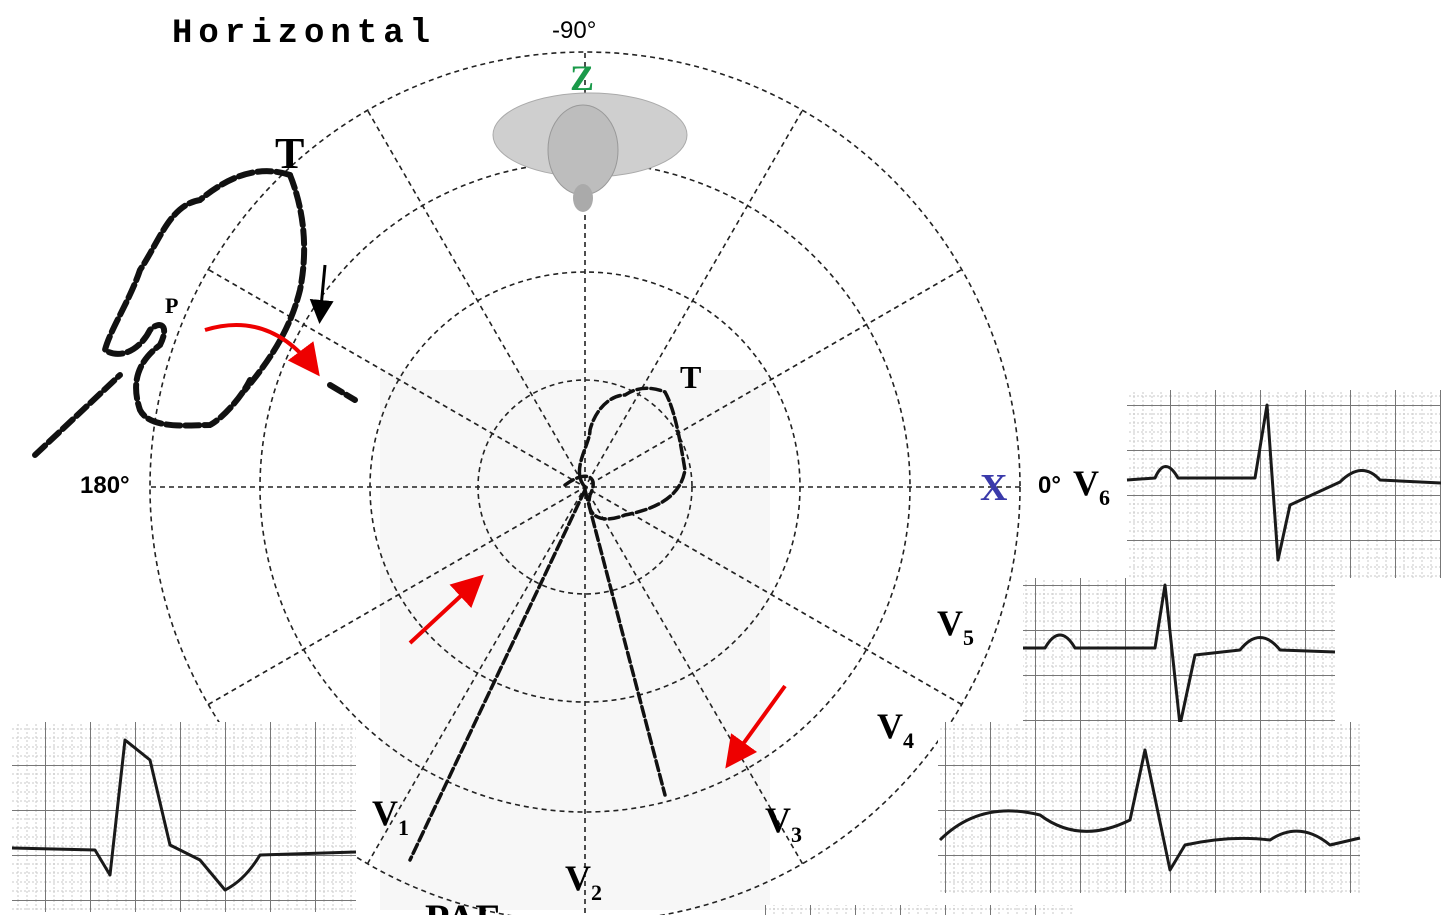  What do you see at coordinates (1283, 484) in the screenshot?
I see `ecg-v6` at bounding box center [1283, 484].